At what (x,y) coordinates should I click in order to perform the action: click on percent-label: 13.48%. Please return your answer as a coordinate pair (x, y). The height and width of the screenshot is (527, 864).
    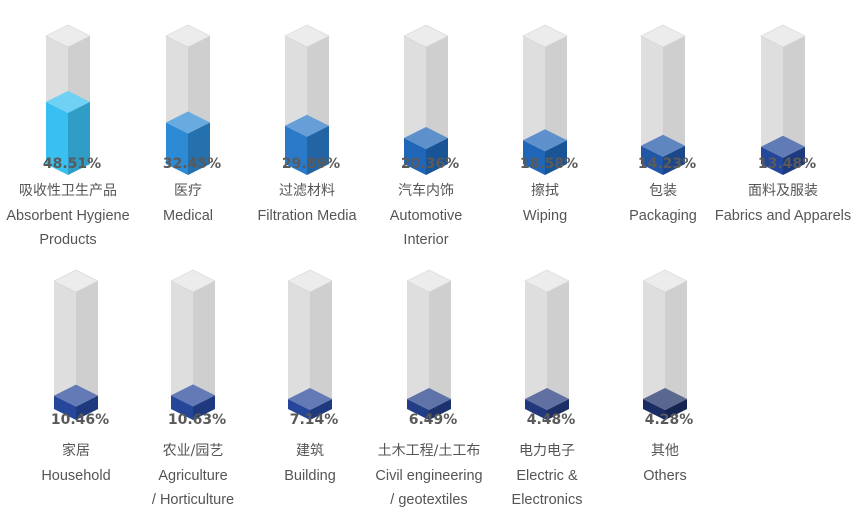
    Looking at the image, I should click on (787, 164).